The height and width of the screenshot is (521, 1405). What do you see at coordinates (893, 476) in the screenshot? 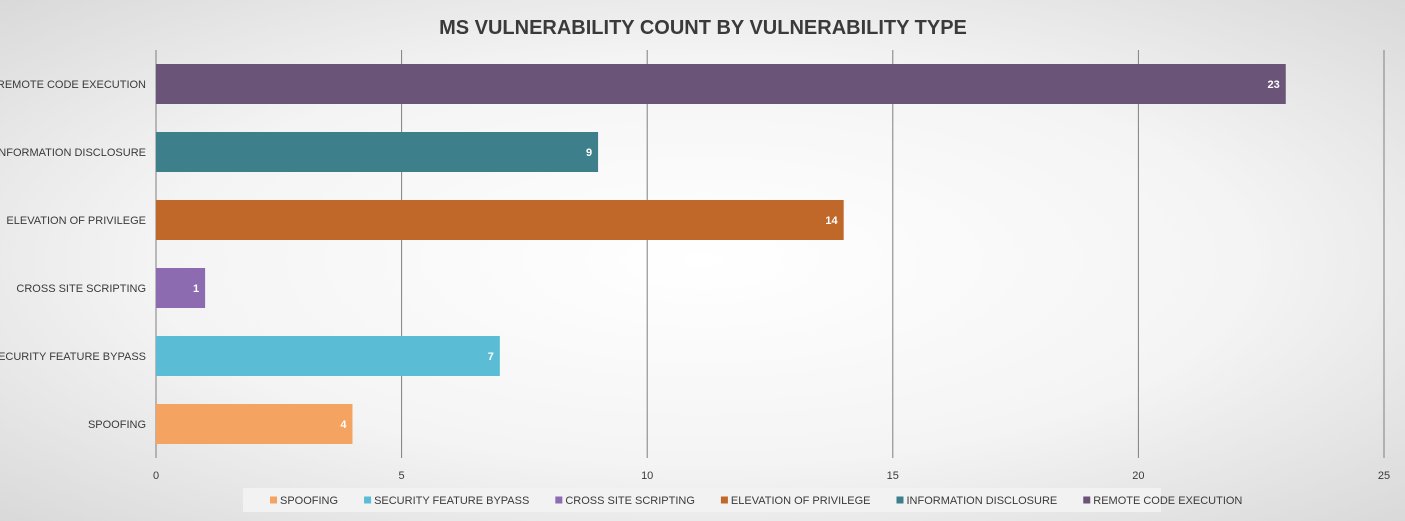
I see `tick-label-15: 15` at bounding box center [893, 476].